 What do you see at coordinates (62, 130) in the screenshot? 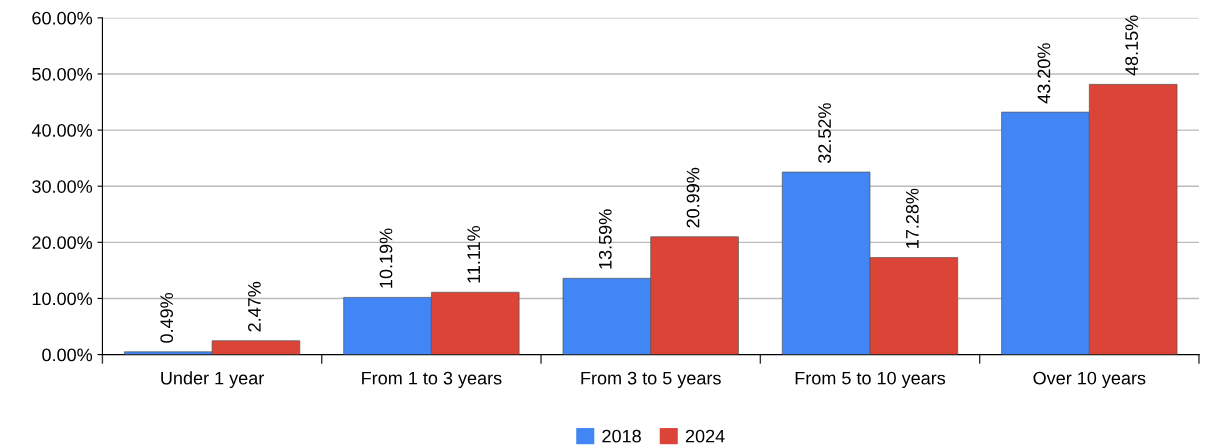
I see `y-tick-label: 40.00%` at bounding box center [62, 130].